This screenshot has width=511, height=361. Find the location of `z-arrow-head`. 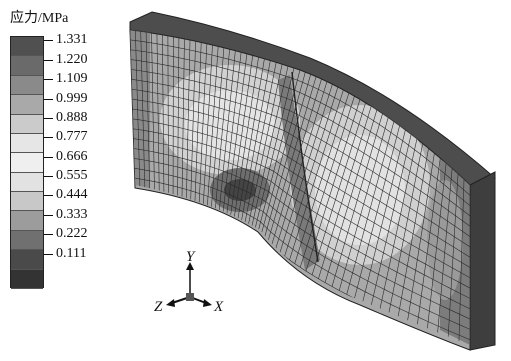

z-arrow-head is located at coordinates (170, 303).